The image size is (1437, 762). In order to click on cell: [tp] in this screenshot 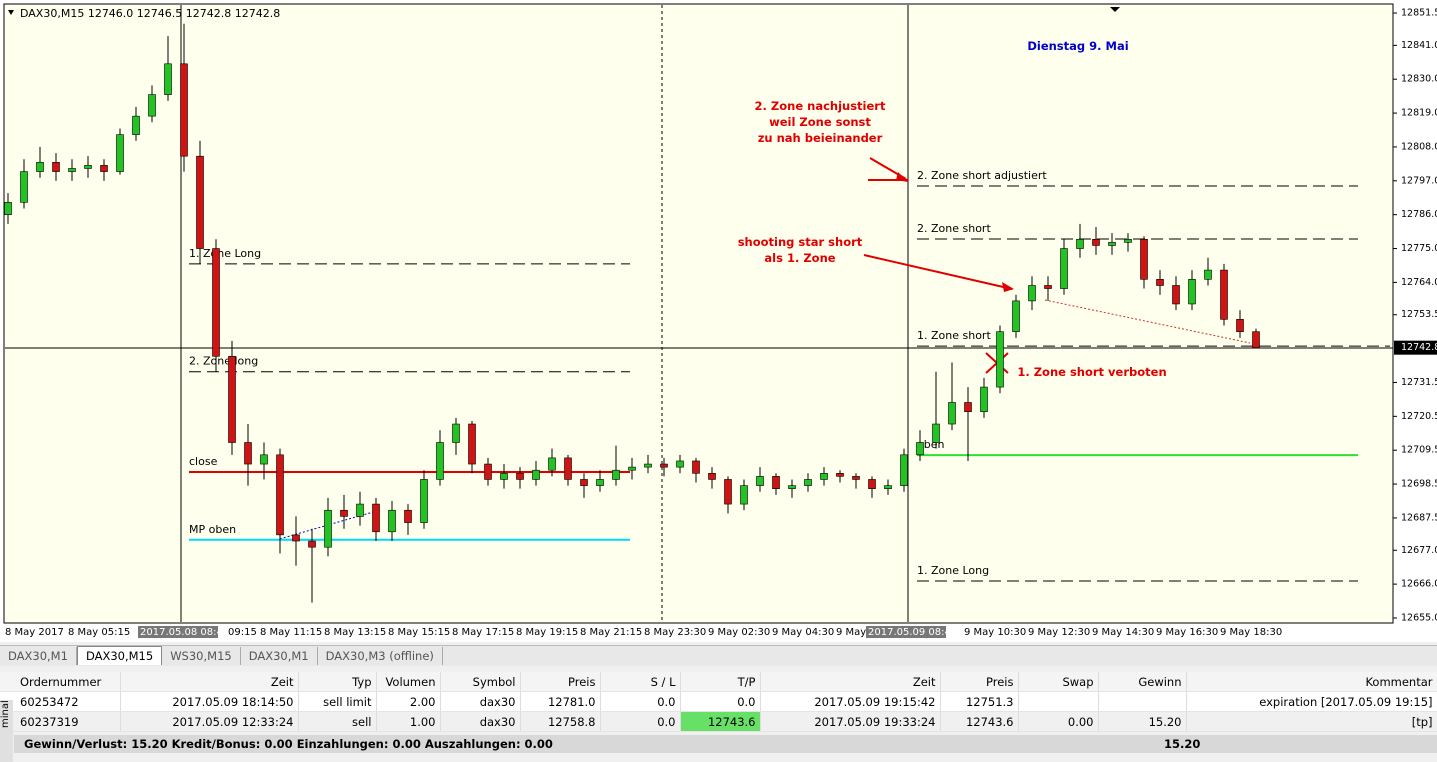, I will do `click(1311, 721)`.